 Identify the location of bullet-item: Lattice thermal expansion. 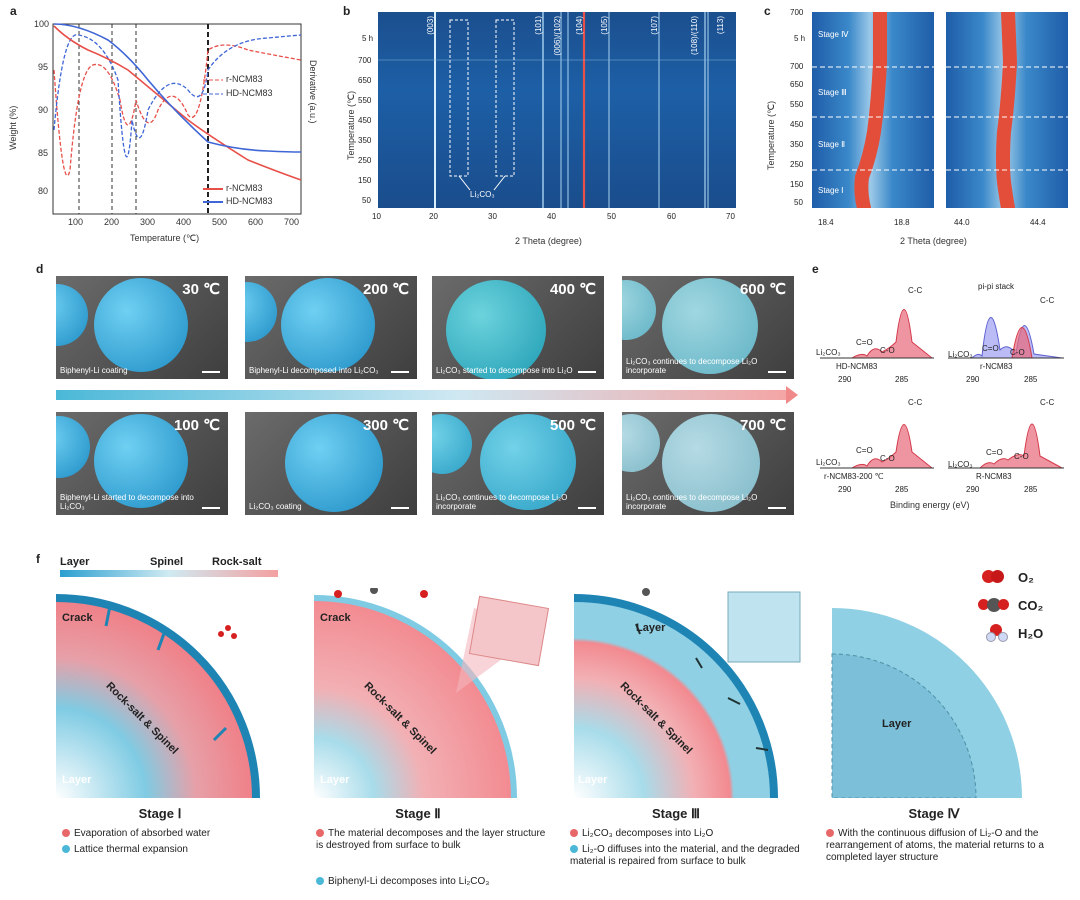
(182, 850).